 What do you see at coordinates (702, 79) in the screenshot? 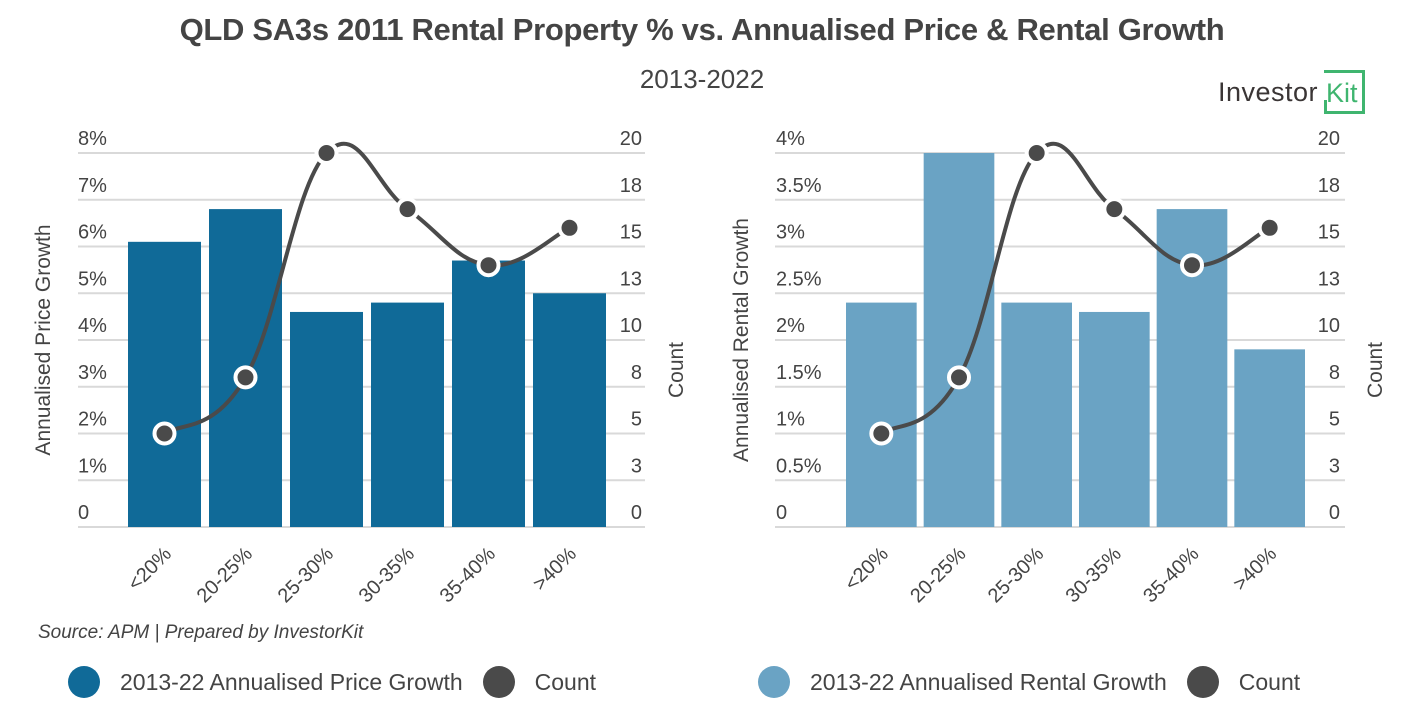
I see `chart-subtitle: 2013-2022` at bounding box center [702, 79].